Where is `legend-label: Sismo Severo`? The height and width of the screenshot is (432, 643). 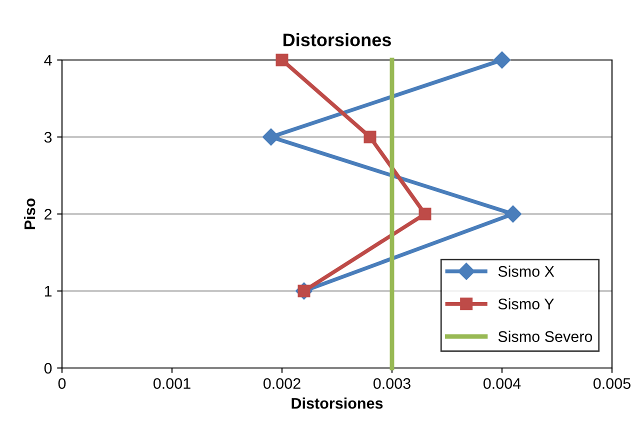
legend-label: Sismo Severo is located at coordinates (545, 336).